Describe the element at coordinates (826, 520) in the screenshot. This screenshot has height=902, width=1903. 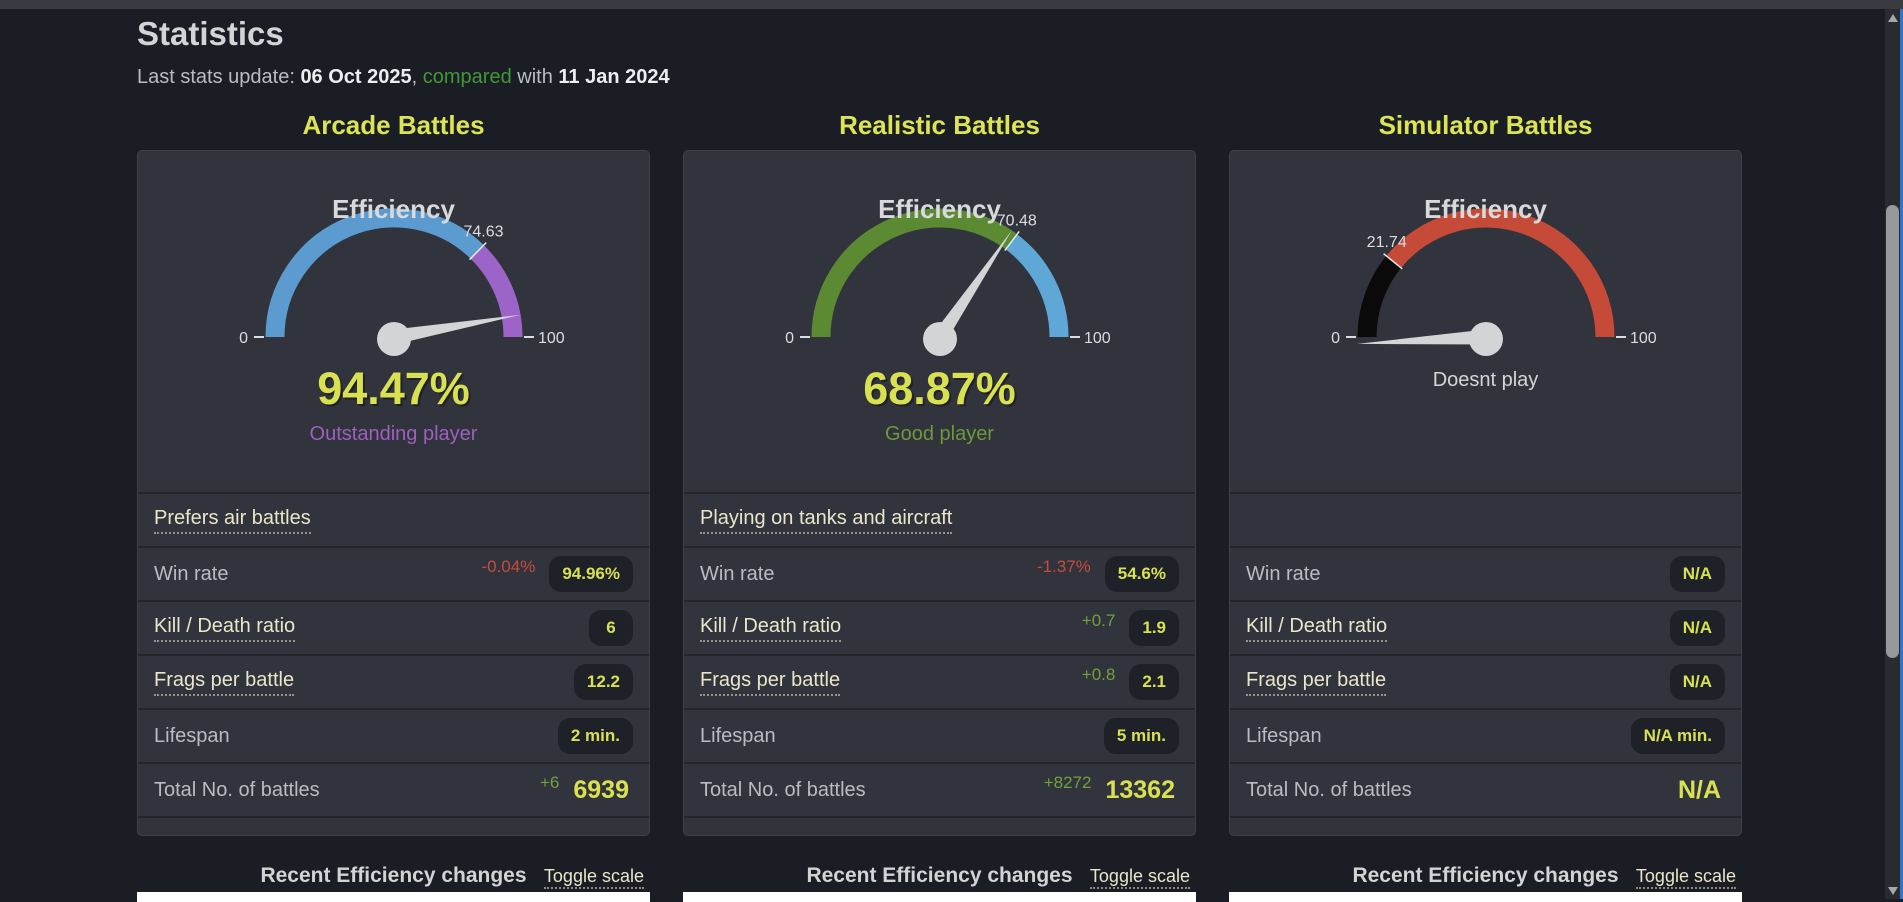
I see `player-highlight: Playing on tanks and aircraft` at that location.